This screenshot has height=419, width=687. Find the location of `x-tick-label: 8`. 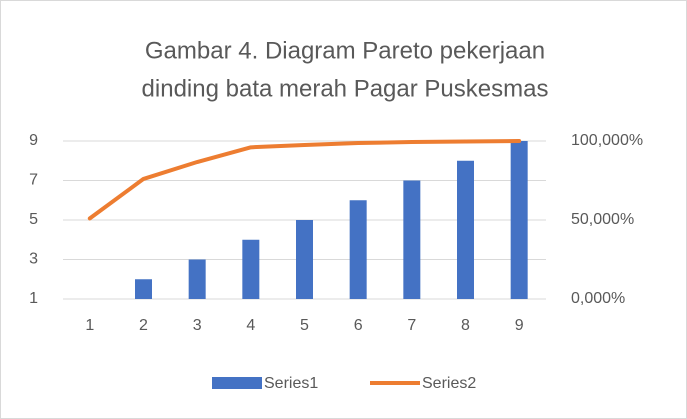

x-tick-label: 8 is located at coordinates (465, 325).